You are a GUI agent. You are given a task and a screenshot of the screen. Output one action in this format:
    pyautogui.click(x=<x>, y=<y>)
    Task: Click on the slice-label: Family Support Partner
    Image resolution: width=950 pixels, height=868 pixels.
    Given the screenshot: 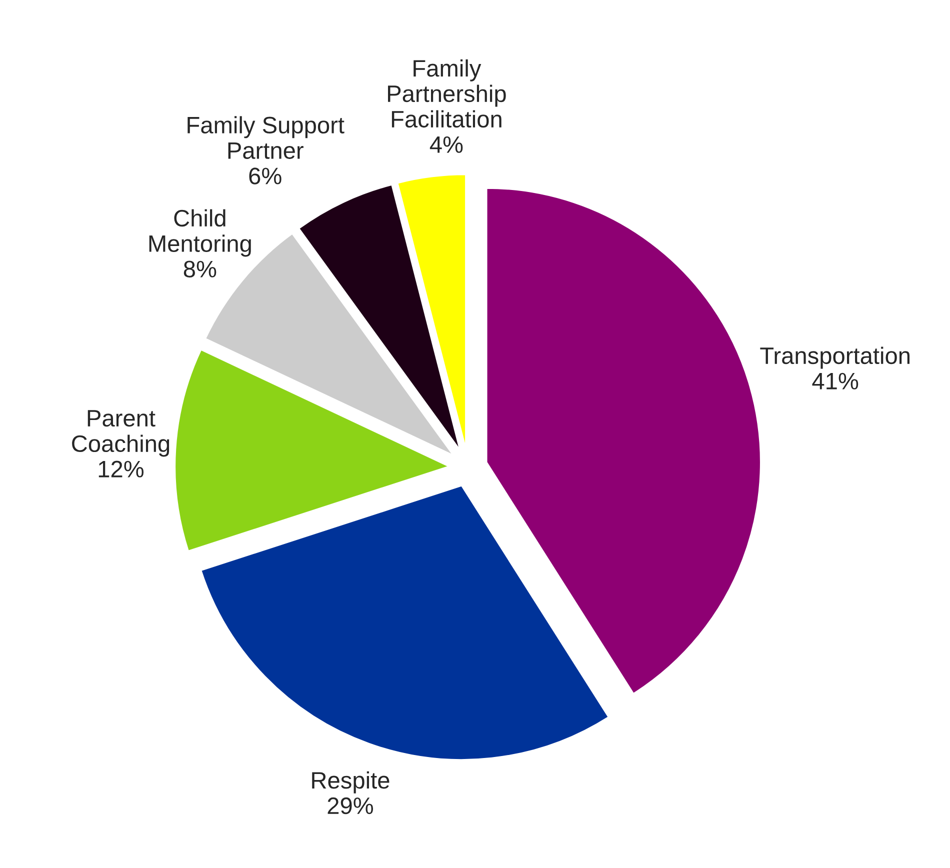 What is the action you would take?
    pyautogui.click(x=266, y=137)
    